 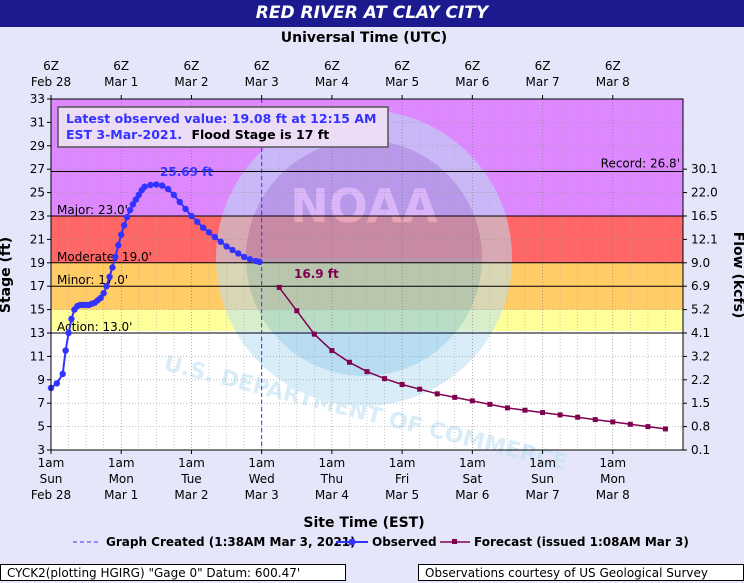 What do you see at coordinates (37, 216) in the screenshot?
I see `y-tick-label: 23` at bounding box center [37, 216].